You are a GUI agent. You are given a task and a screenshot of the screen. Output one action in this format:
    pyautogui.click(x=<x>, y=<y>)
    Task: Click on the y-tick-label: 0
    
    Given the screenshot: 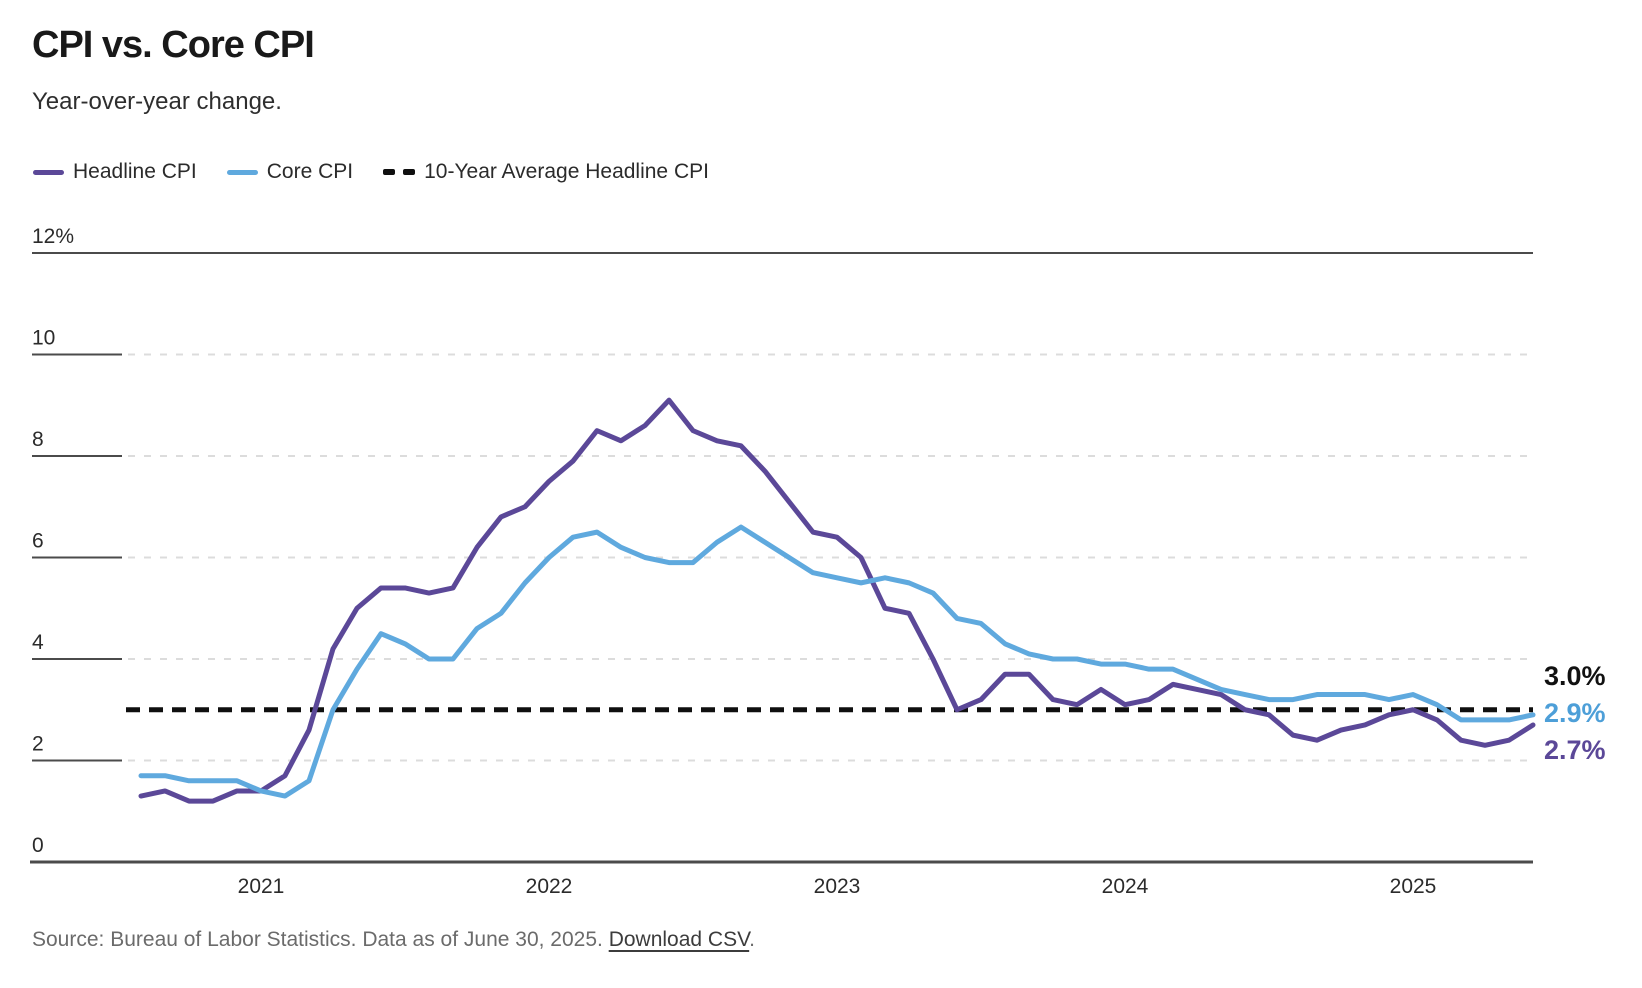 What is the action you would take?
    pyautogui.click(x=38, y=845)
    